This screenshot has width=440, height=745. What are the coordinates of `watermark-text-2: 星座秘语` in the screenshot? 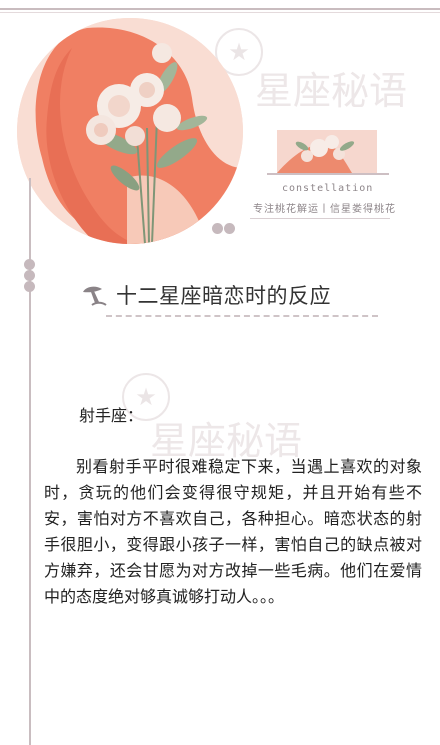 It's located at (226, 441).